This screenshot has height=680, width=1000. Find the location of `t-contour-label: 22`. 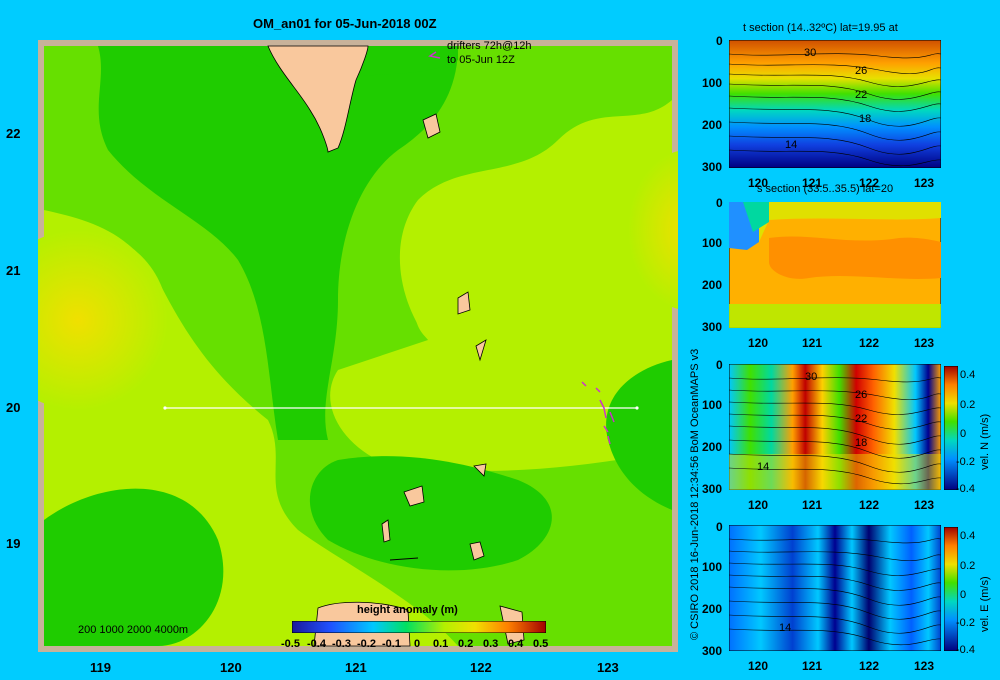

t-contour-label: 22 is located at coordinates (861, 95).